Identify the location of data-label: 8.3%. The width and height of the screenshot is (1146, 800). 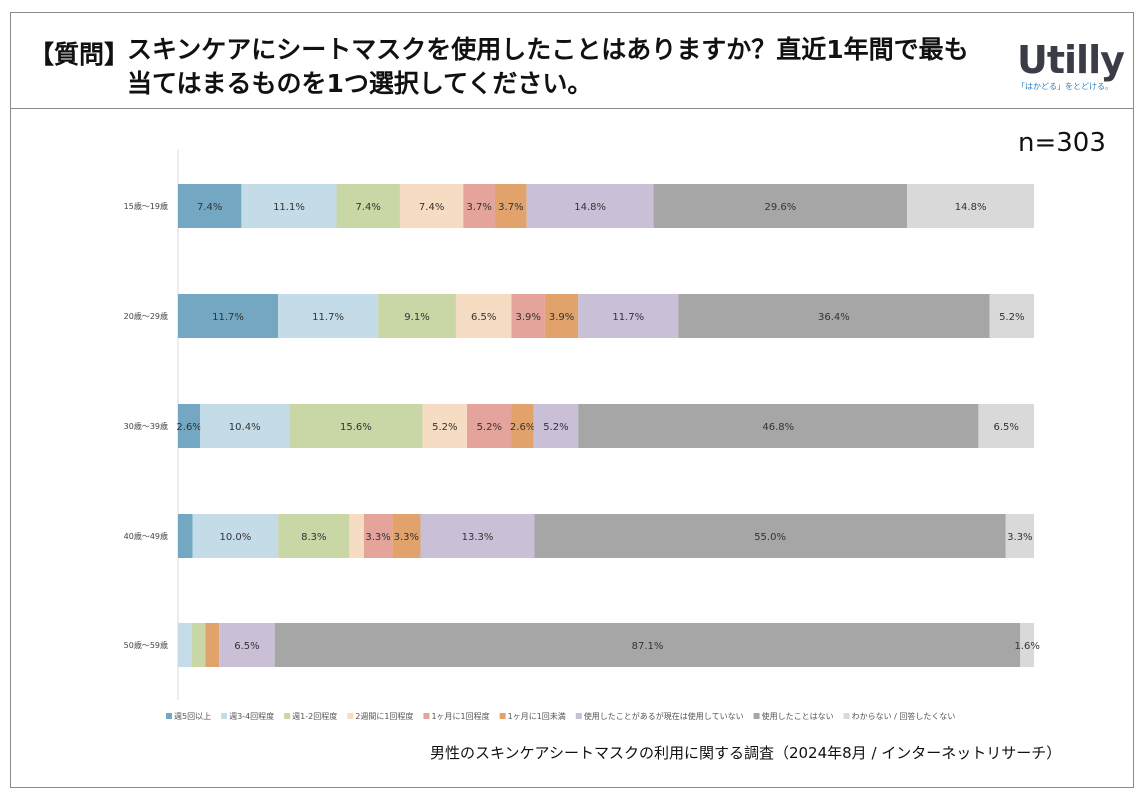
(313, 537).